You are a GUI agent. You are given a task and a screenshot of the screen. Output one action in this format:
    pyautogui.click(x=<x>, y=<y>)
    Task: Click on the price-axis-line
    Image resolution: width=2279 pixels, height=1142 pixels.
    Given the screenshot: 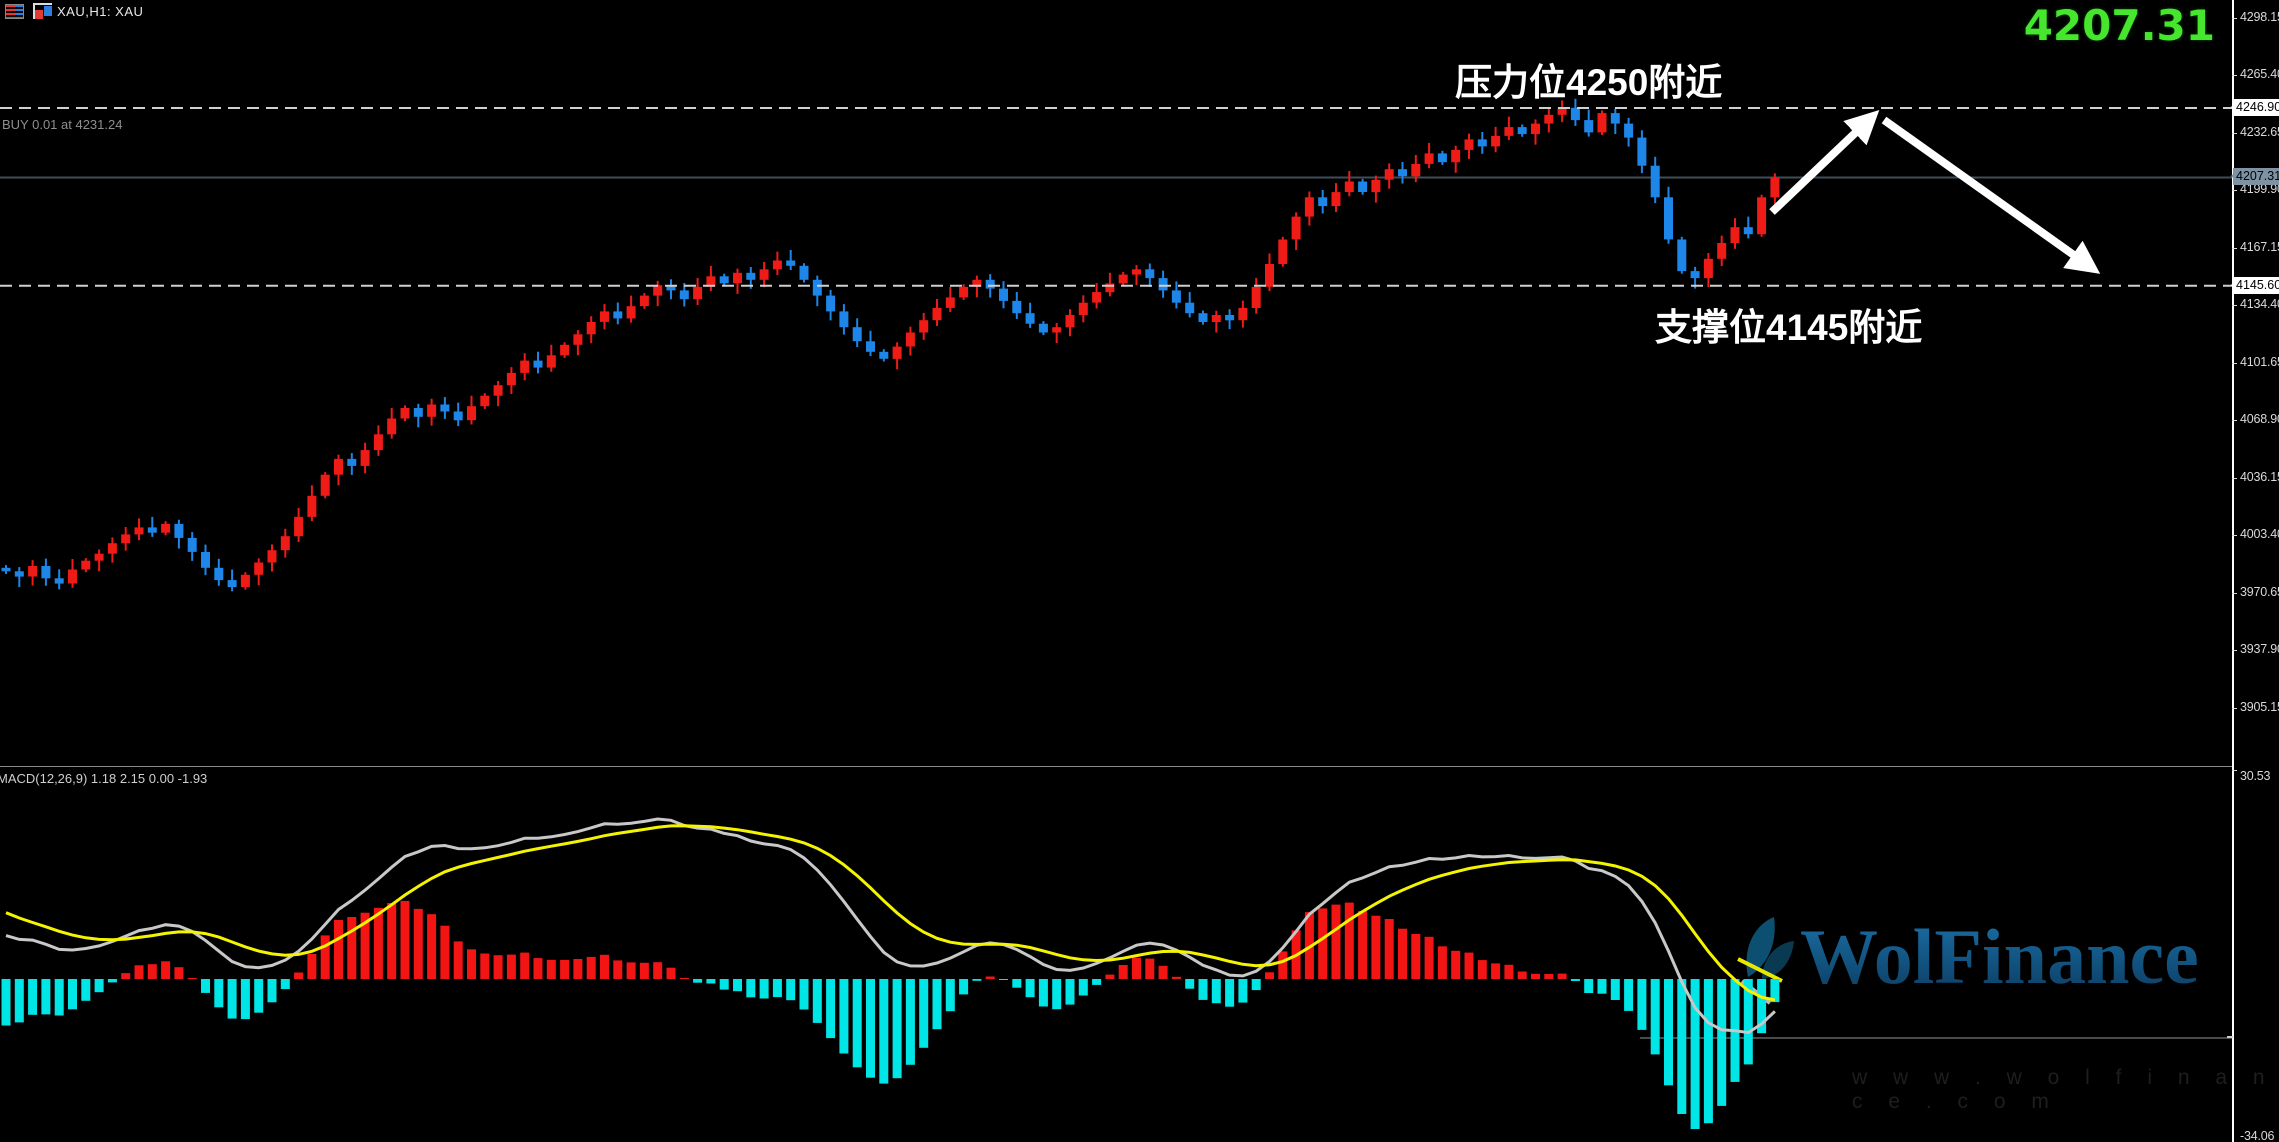 What is the action you would take?
    pyautogui.click(x=2233, y=571)
    